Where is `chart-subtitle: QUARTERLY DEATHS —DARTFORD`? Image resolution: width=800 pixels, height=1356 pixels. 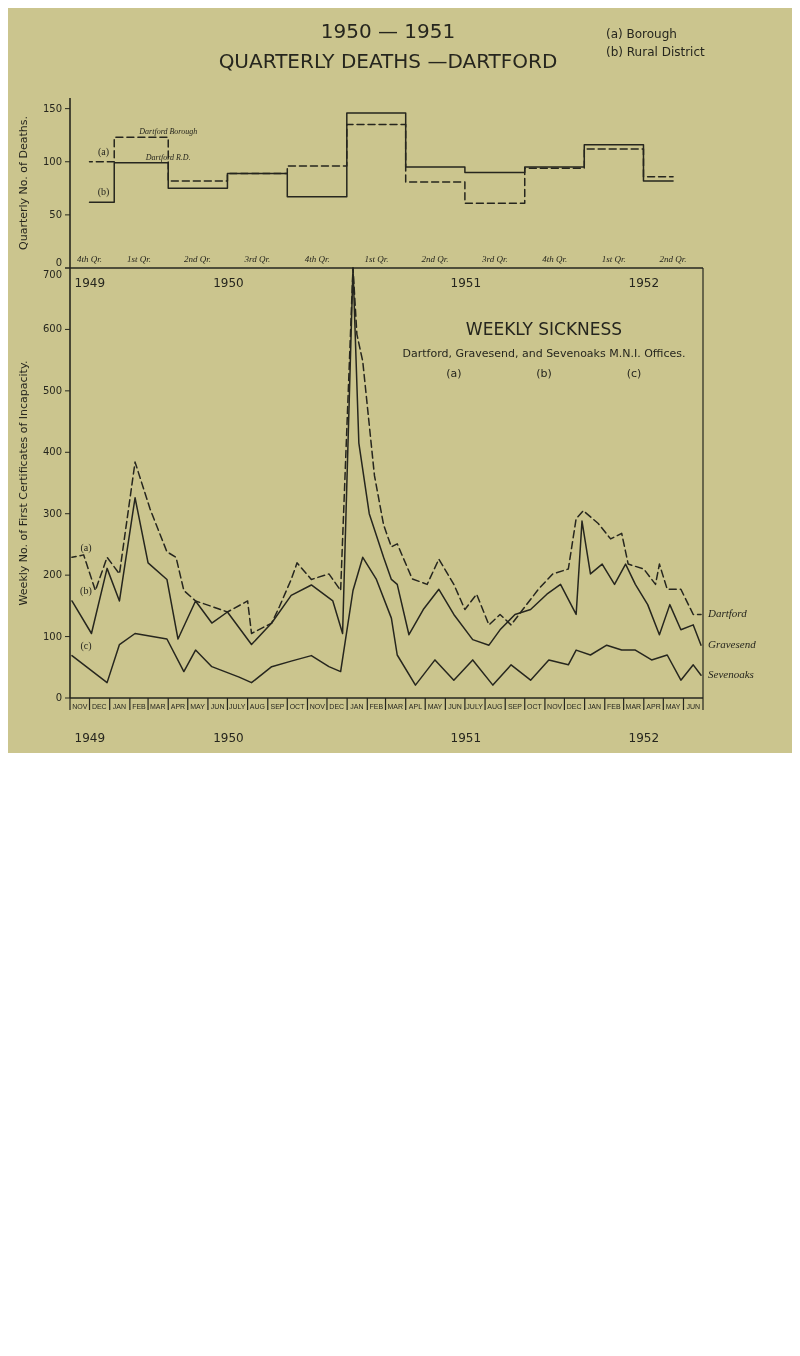
chart-subtitle: QUARTERLY DEATHS —DARTFORD is located at coordinates (388, 60).